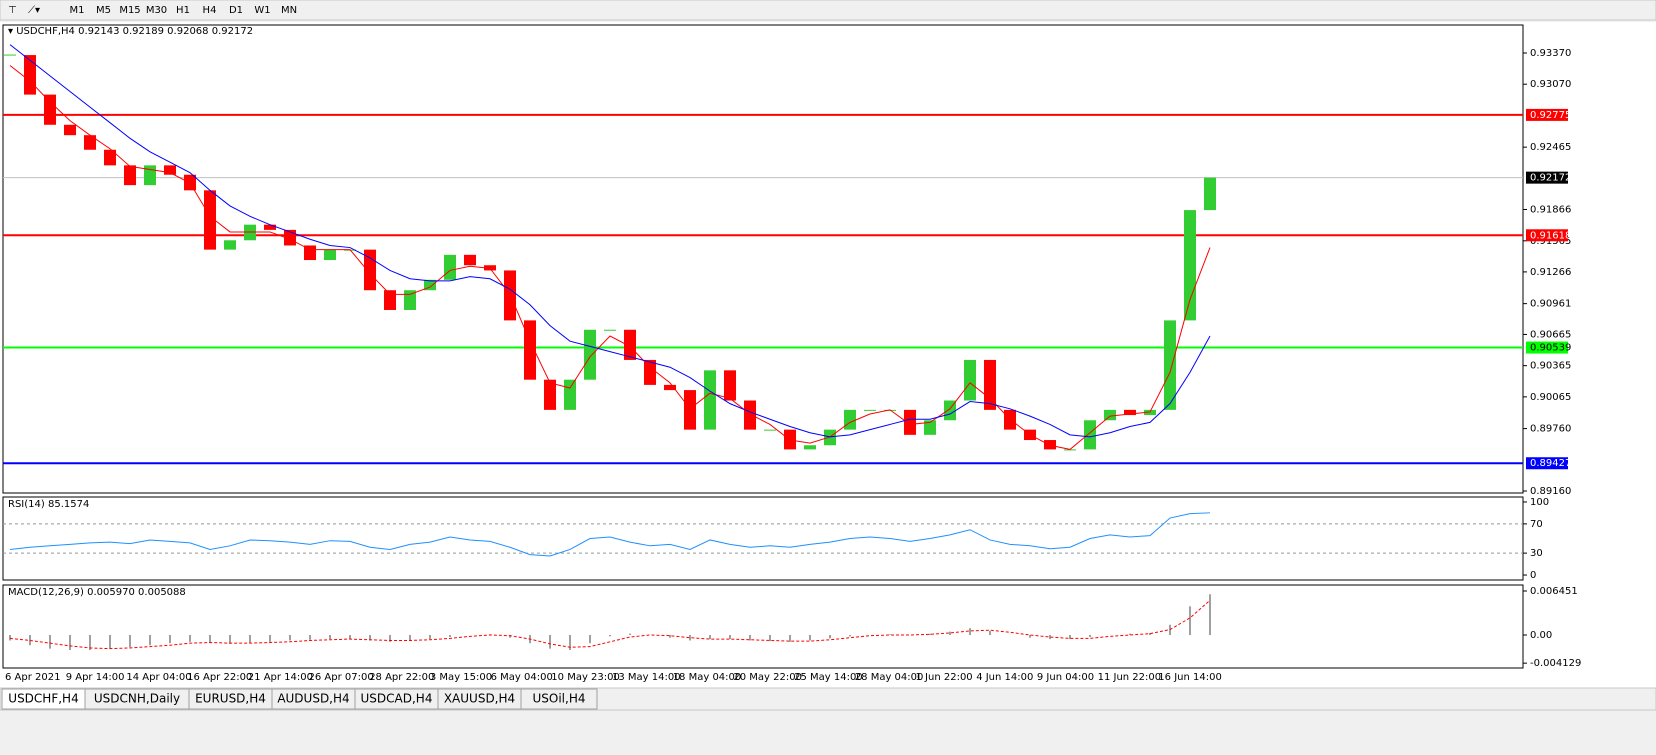  Describe the element at coordinates (610, 534) in the screenshot. I see `rsi-line` at that location.